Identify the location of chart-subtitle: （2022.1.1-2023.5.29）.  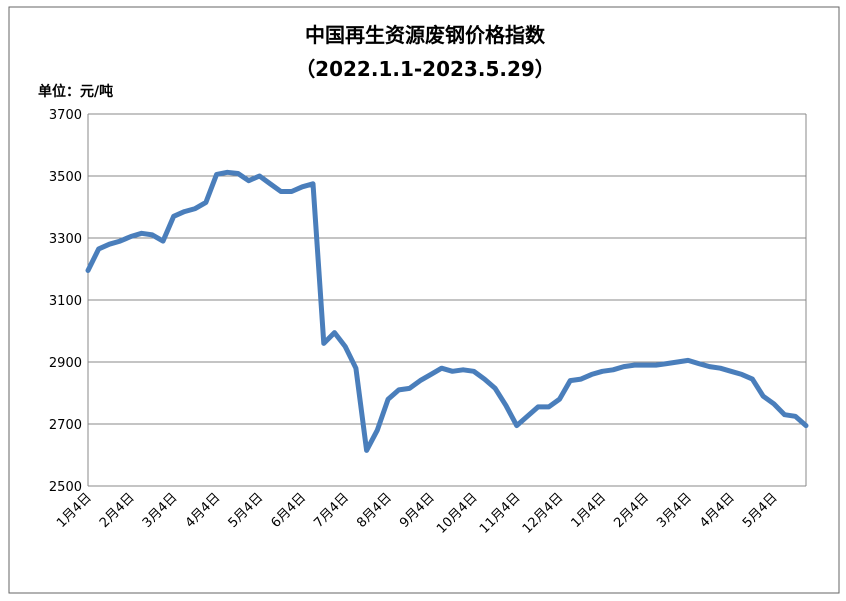
(425, 69).